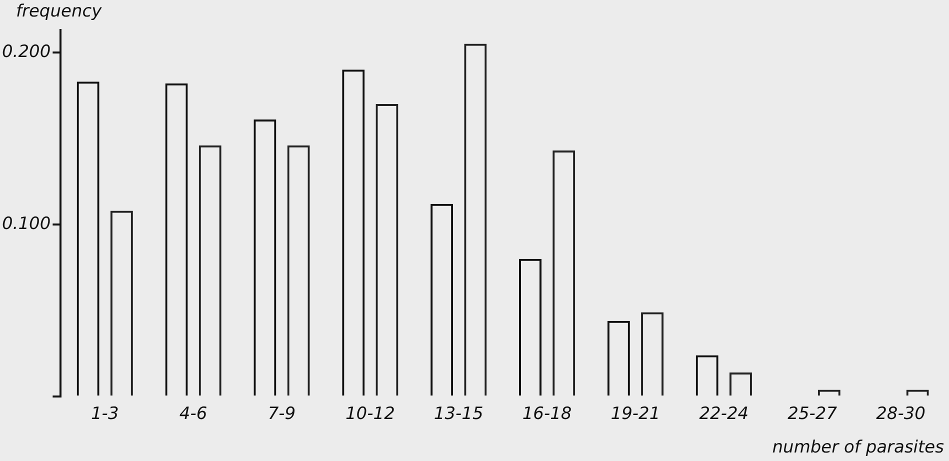 The height and width of the screenshot is (461, 949). I want to click on y-axis-title: frequency, so click(59, 11).